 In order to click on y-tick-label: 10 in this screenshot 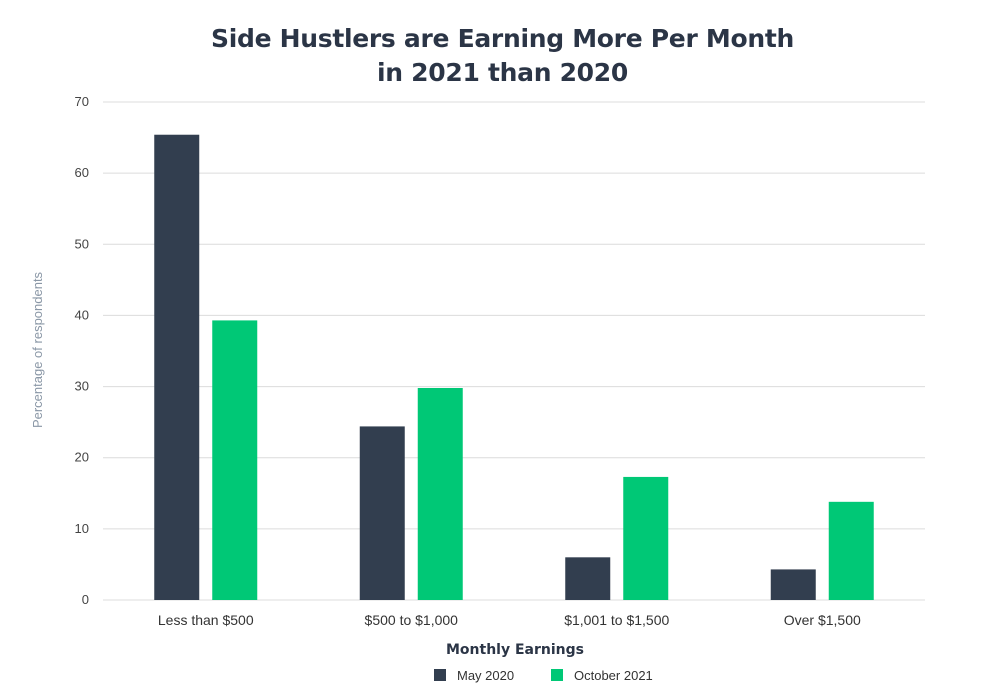, I will do `click(82, 528)`.